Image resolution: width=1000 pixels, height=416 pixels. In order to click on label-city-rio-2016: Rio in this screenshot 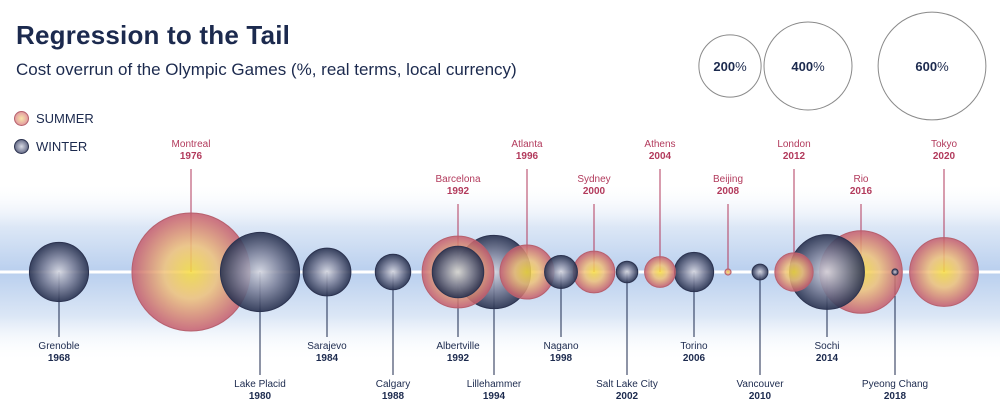, I will do `click(860, 179)`.